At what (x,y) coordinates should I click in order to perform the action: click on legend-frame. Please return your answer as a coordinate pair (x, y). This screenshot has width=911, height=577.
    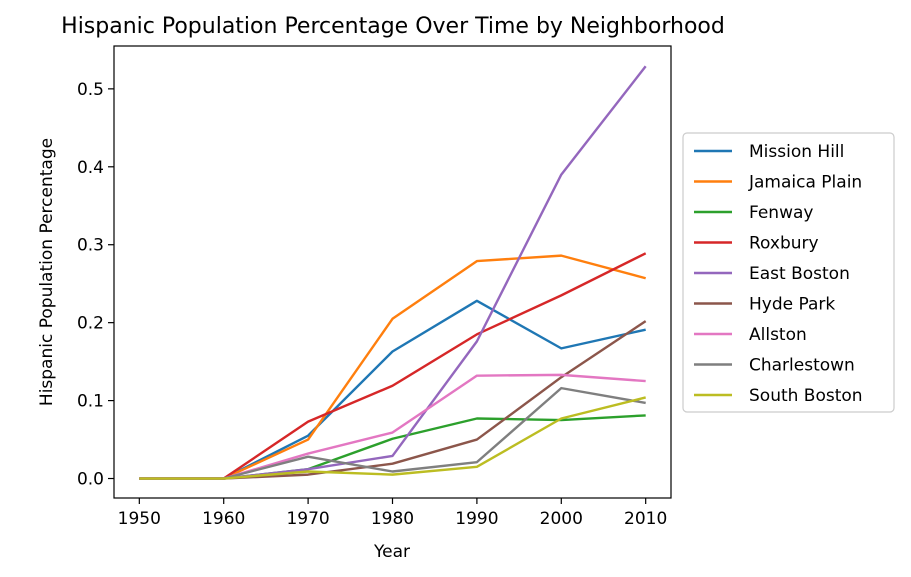
    Looking at the image, I should click on (788, 272).